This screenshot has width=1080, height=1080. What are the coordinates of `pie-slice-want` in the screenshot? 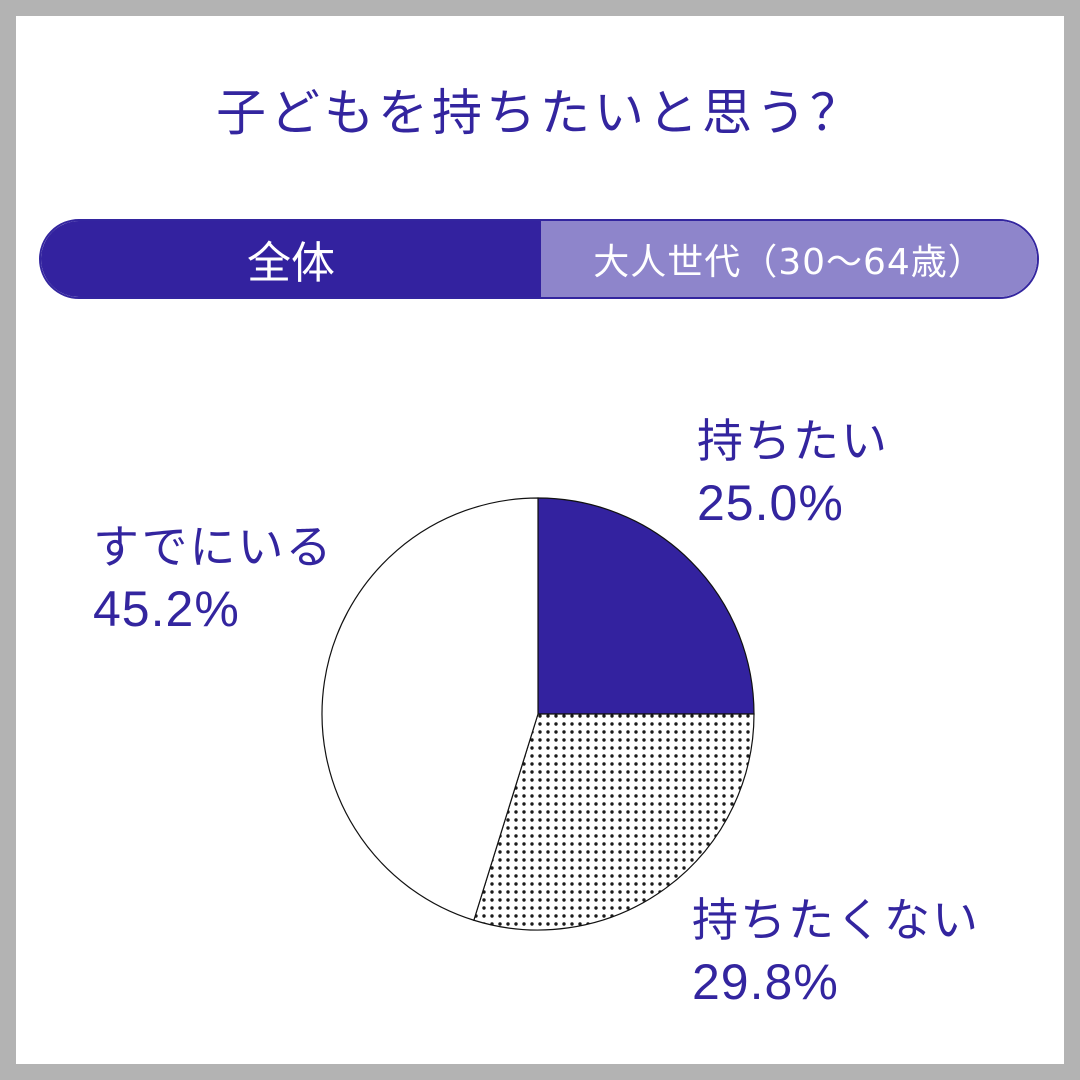 It's located at (646, 606).